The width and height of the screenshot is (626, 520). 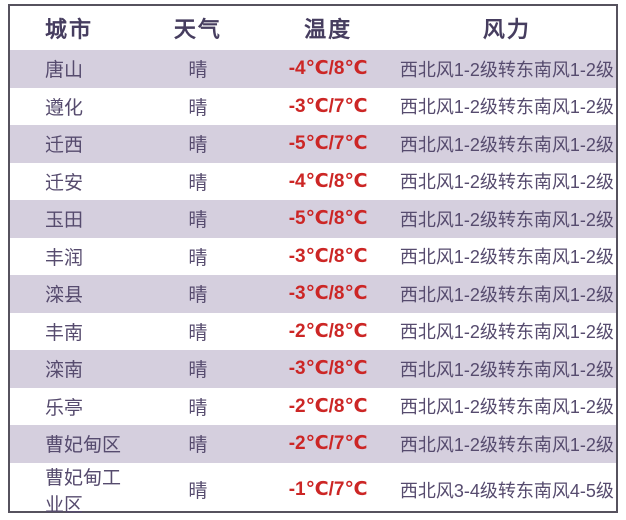 I want to click on city-cell: 玉田, so click(x=74, y=219).